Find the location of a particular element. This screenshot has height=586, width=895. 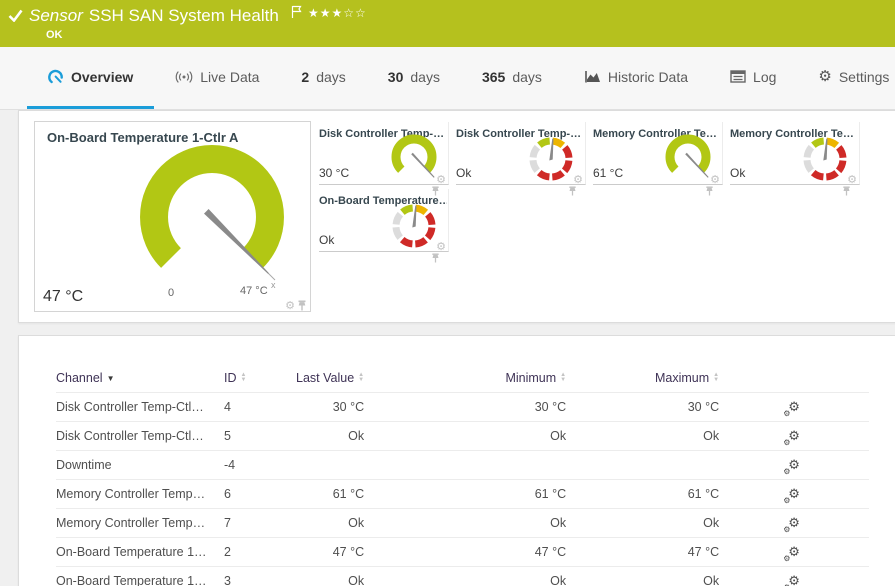

table-row: Disk Controller Temp-Ctl… 5 Ok Ok Ok ⚙ ⚙ is located at coordinates (463, 436).